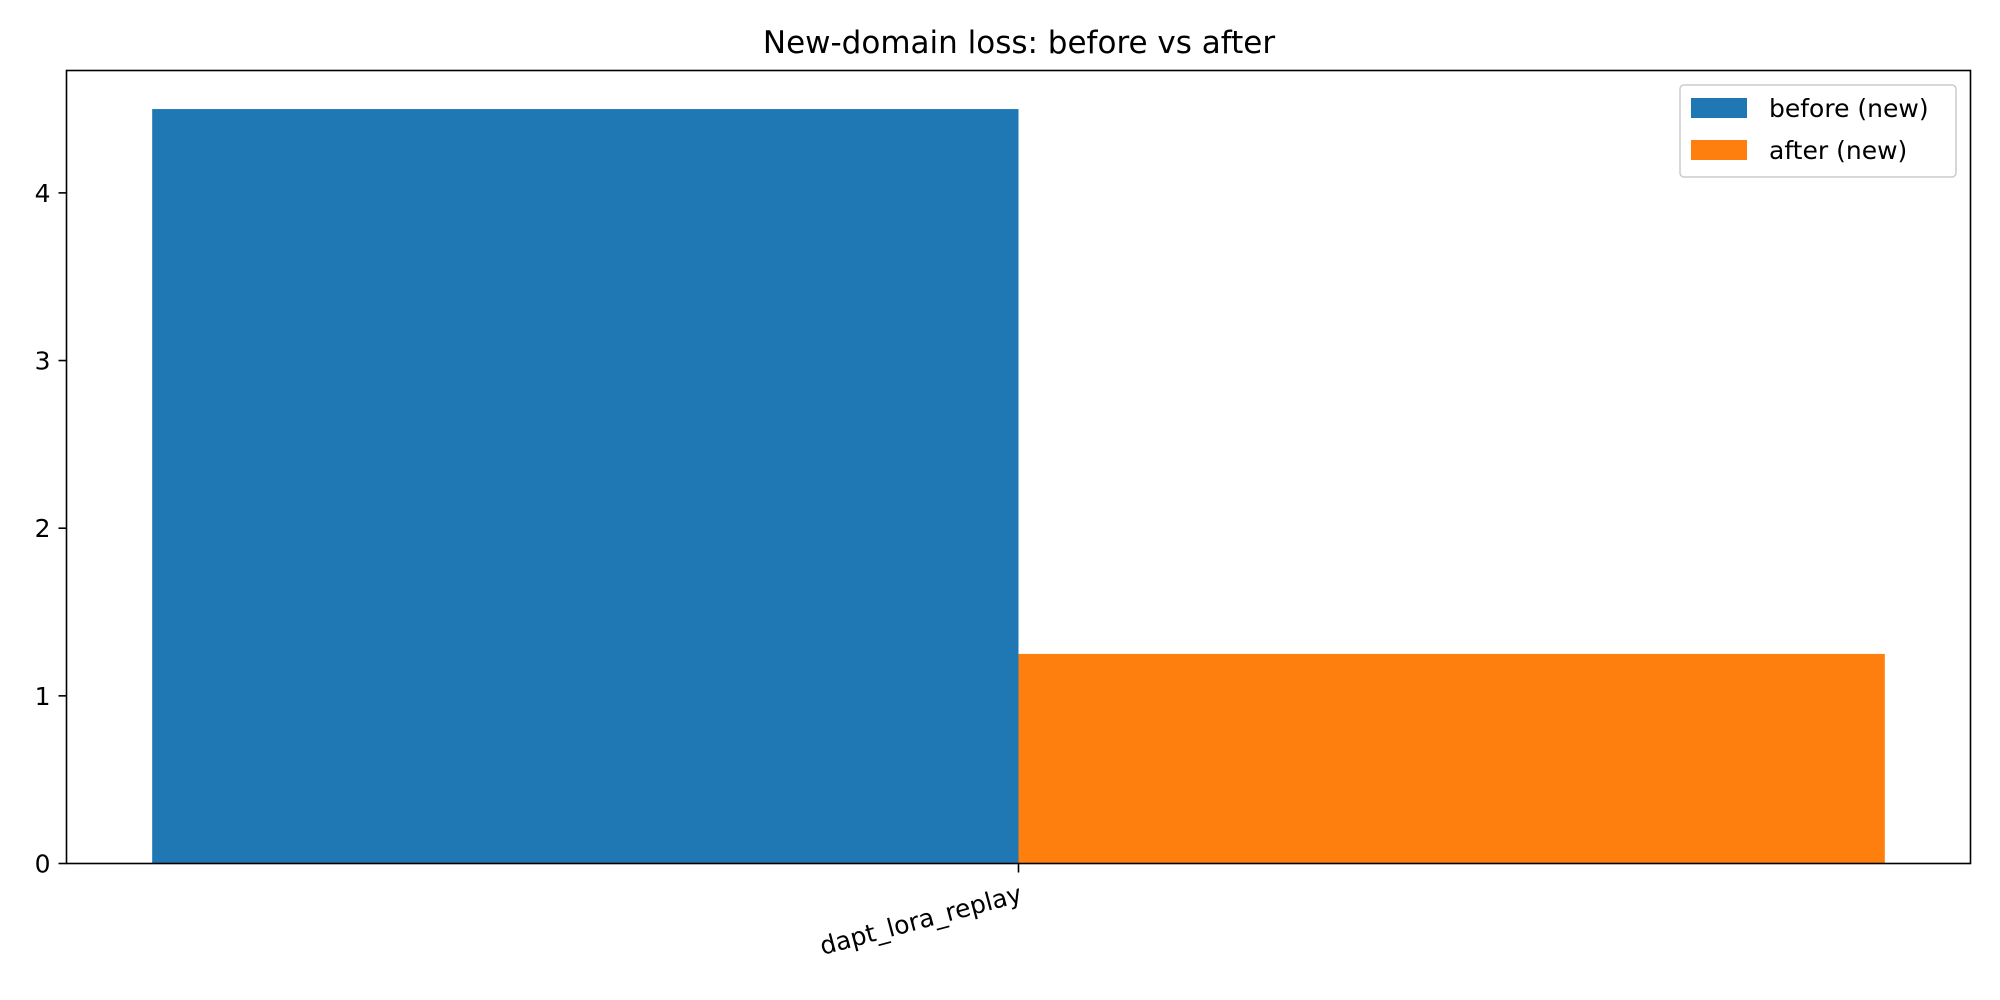 This screenshot has height=1000, width=2000. I want to click on legend-label: before (new), so click(1849, 108).